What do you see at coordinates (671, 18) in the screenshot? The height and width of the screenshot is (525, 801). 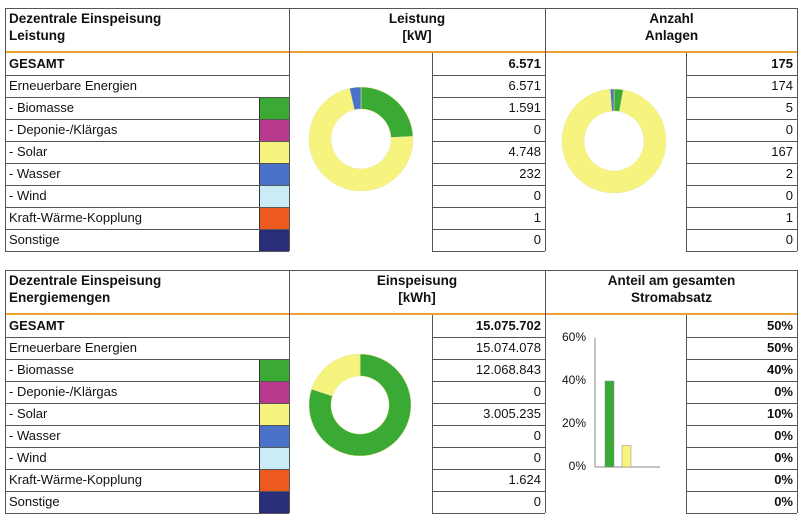 I see `header-right-line1: Anzahl` at bounding box center [671, 18].